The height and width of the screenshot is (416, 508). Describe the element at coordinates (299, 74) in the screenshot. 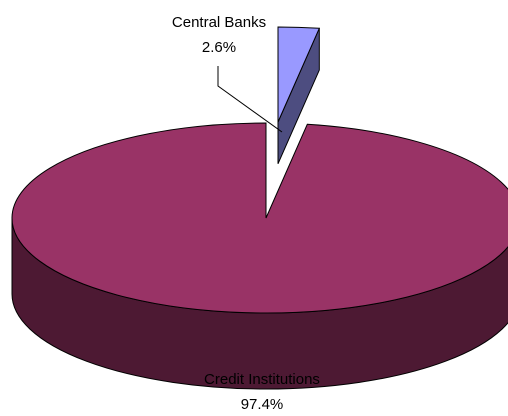

I see `central-banks-slice` at that location.